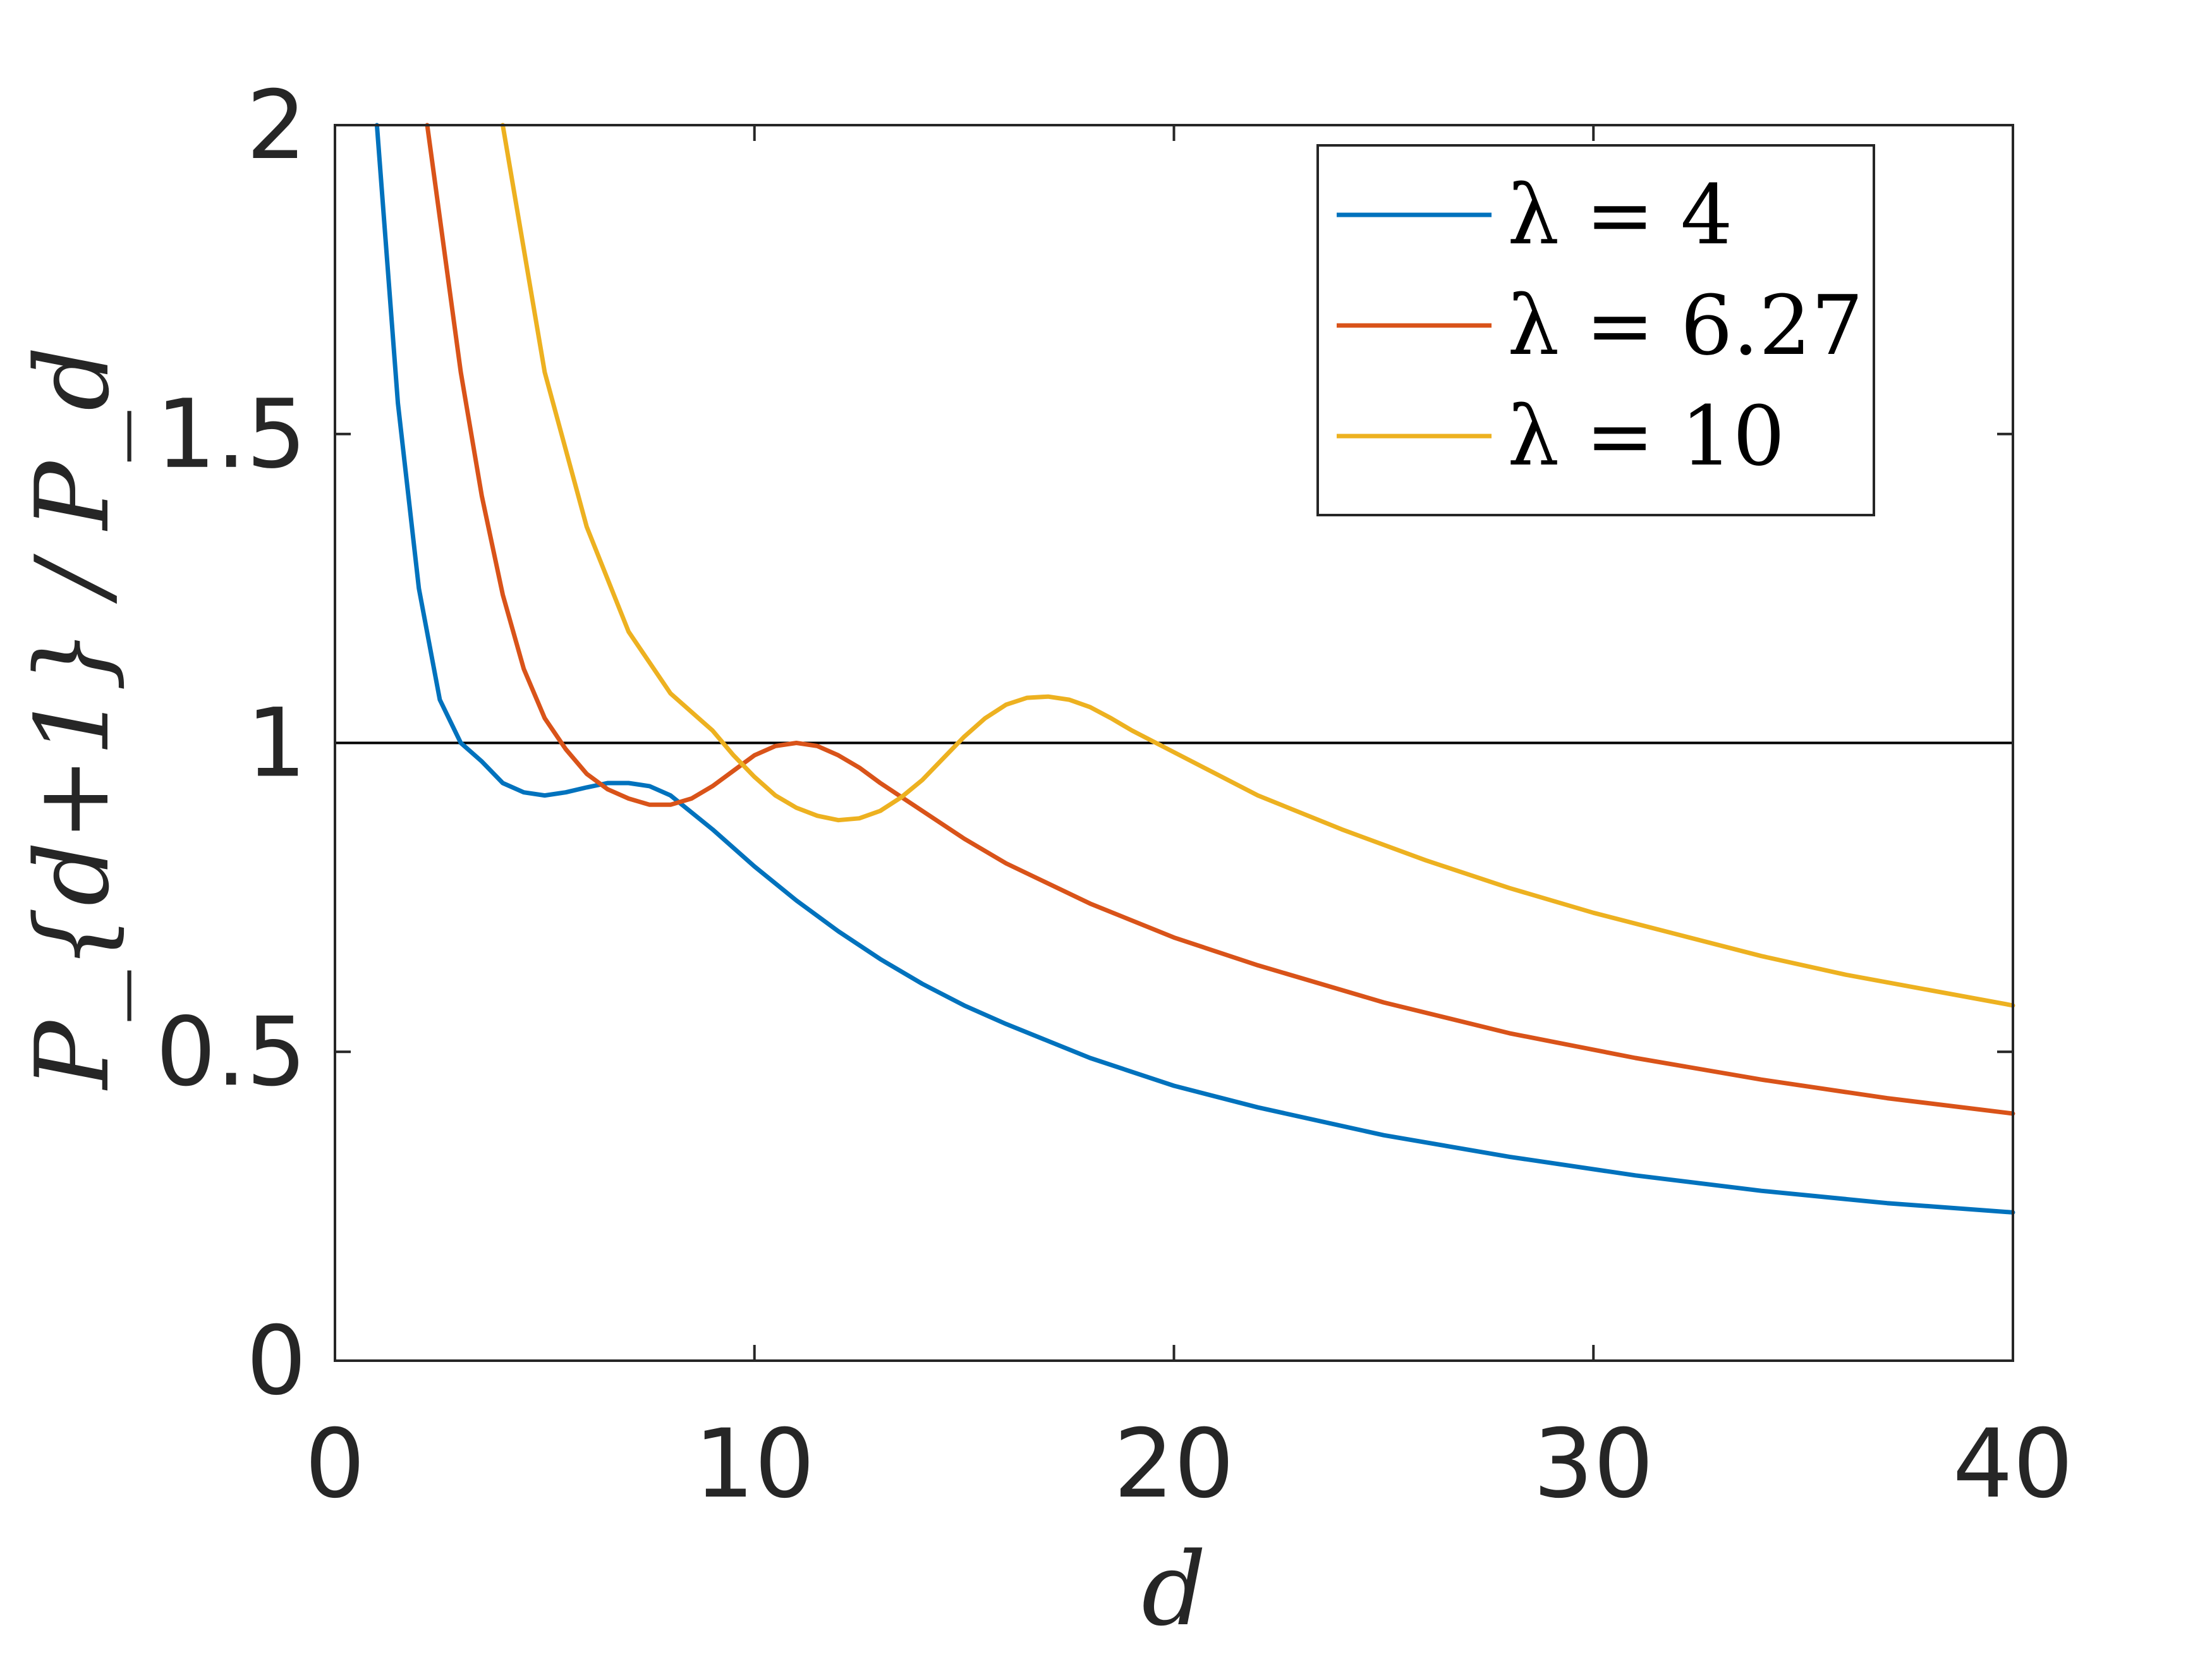 The image size is (2212, 1659). Describe the element at coordinates (276, 126) in the screenshot. I see `y-tick-label: 2` at that location.